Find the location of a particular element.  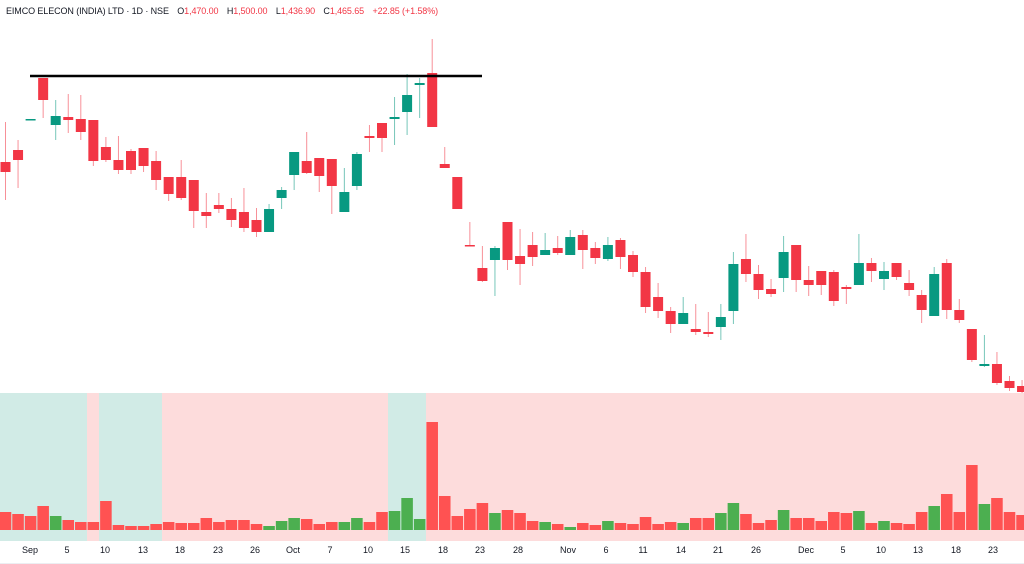

time-tick-label: 10 is located at coordinates (881, 550).